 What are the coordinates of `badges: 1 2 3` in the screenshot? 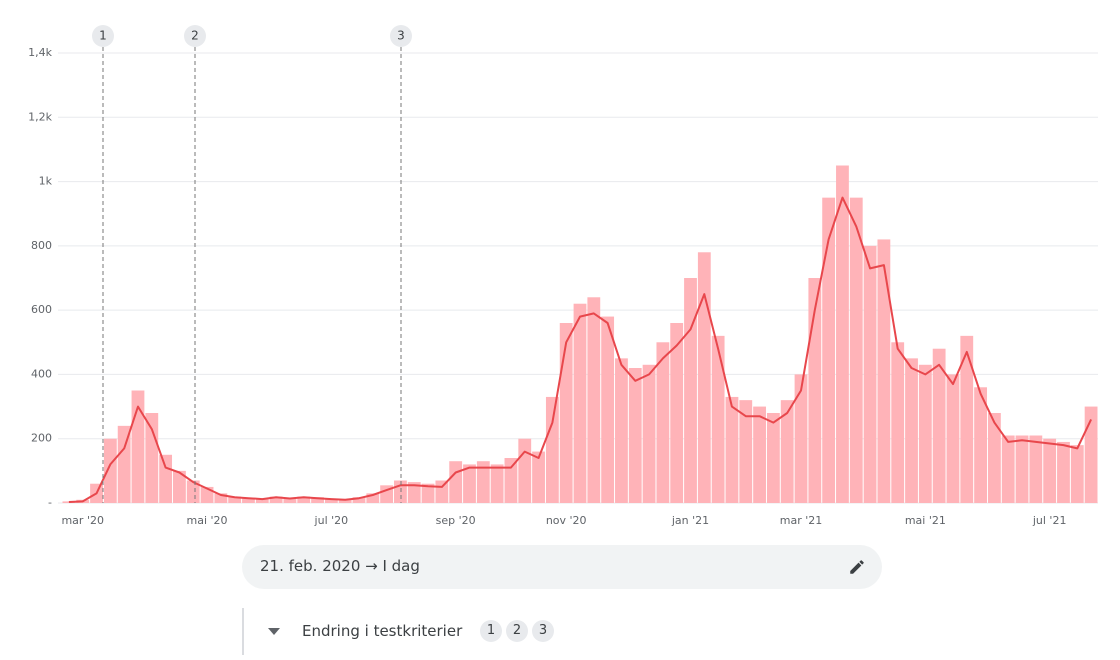 It's located at (517, 631).